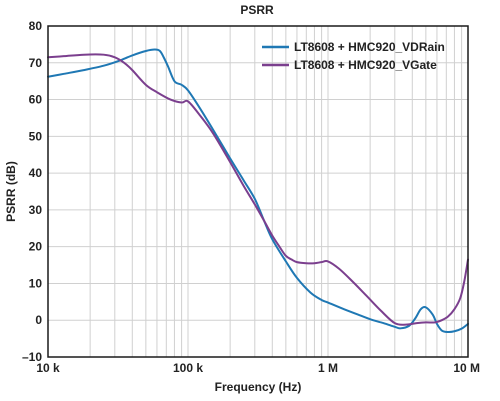  Describe the element at coordinates (365, 65) in the screenshot. I see `legend-label-2: LT8608 + HMC920_VGate` at that location.